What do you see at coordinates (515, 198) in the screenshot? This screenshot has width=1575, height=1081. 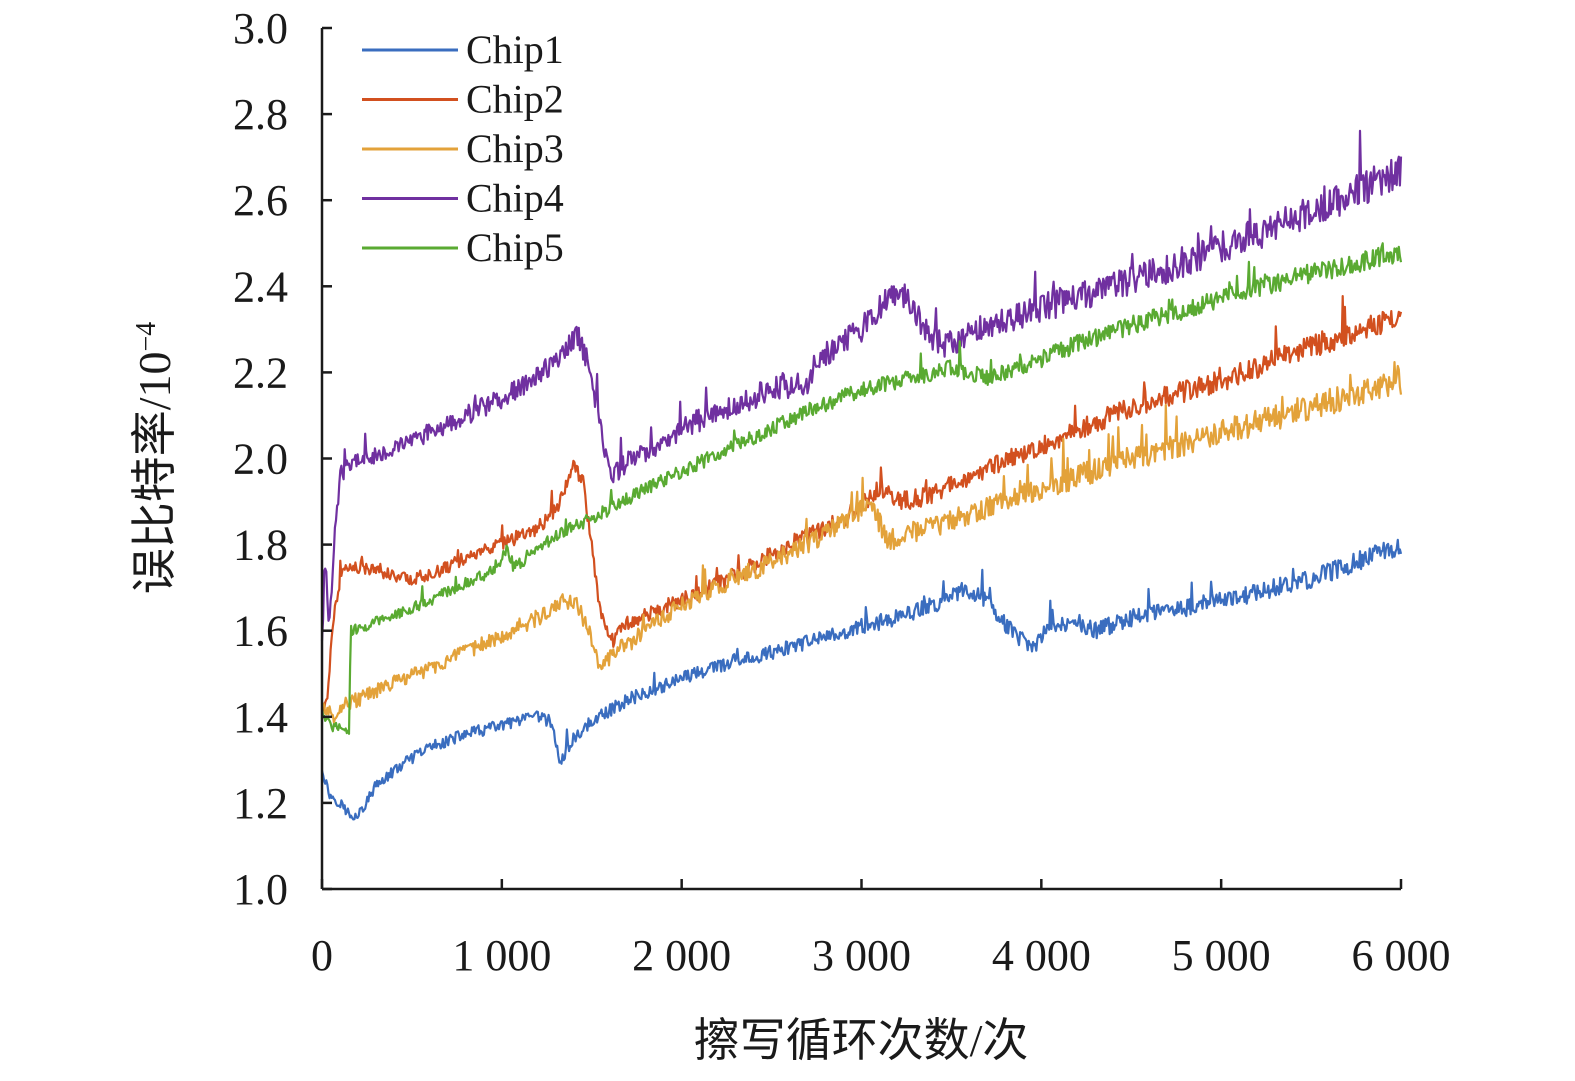 I see `legend-label-chip4: Chip4` at bounding box center [515, 198].